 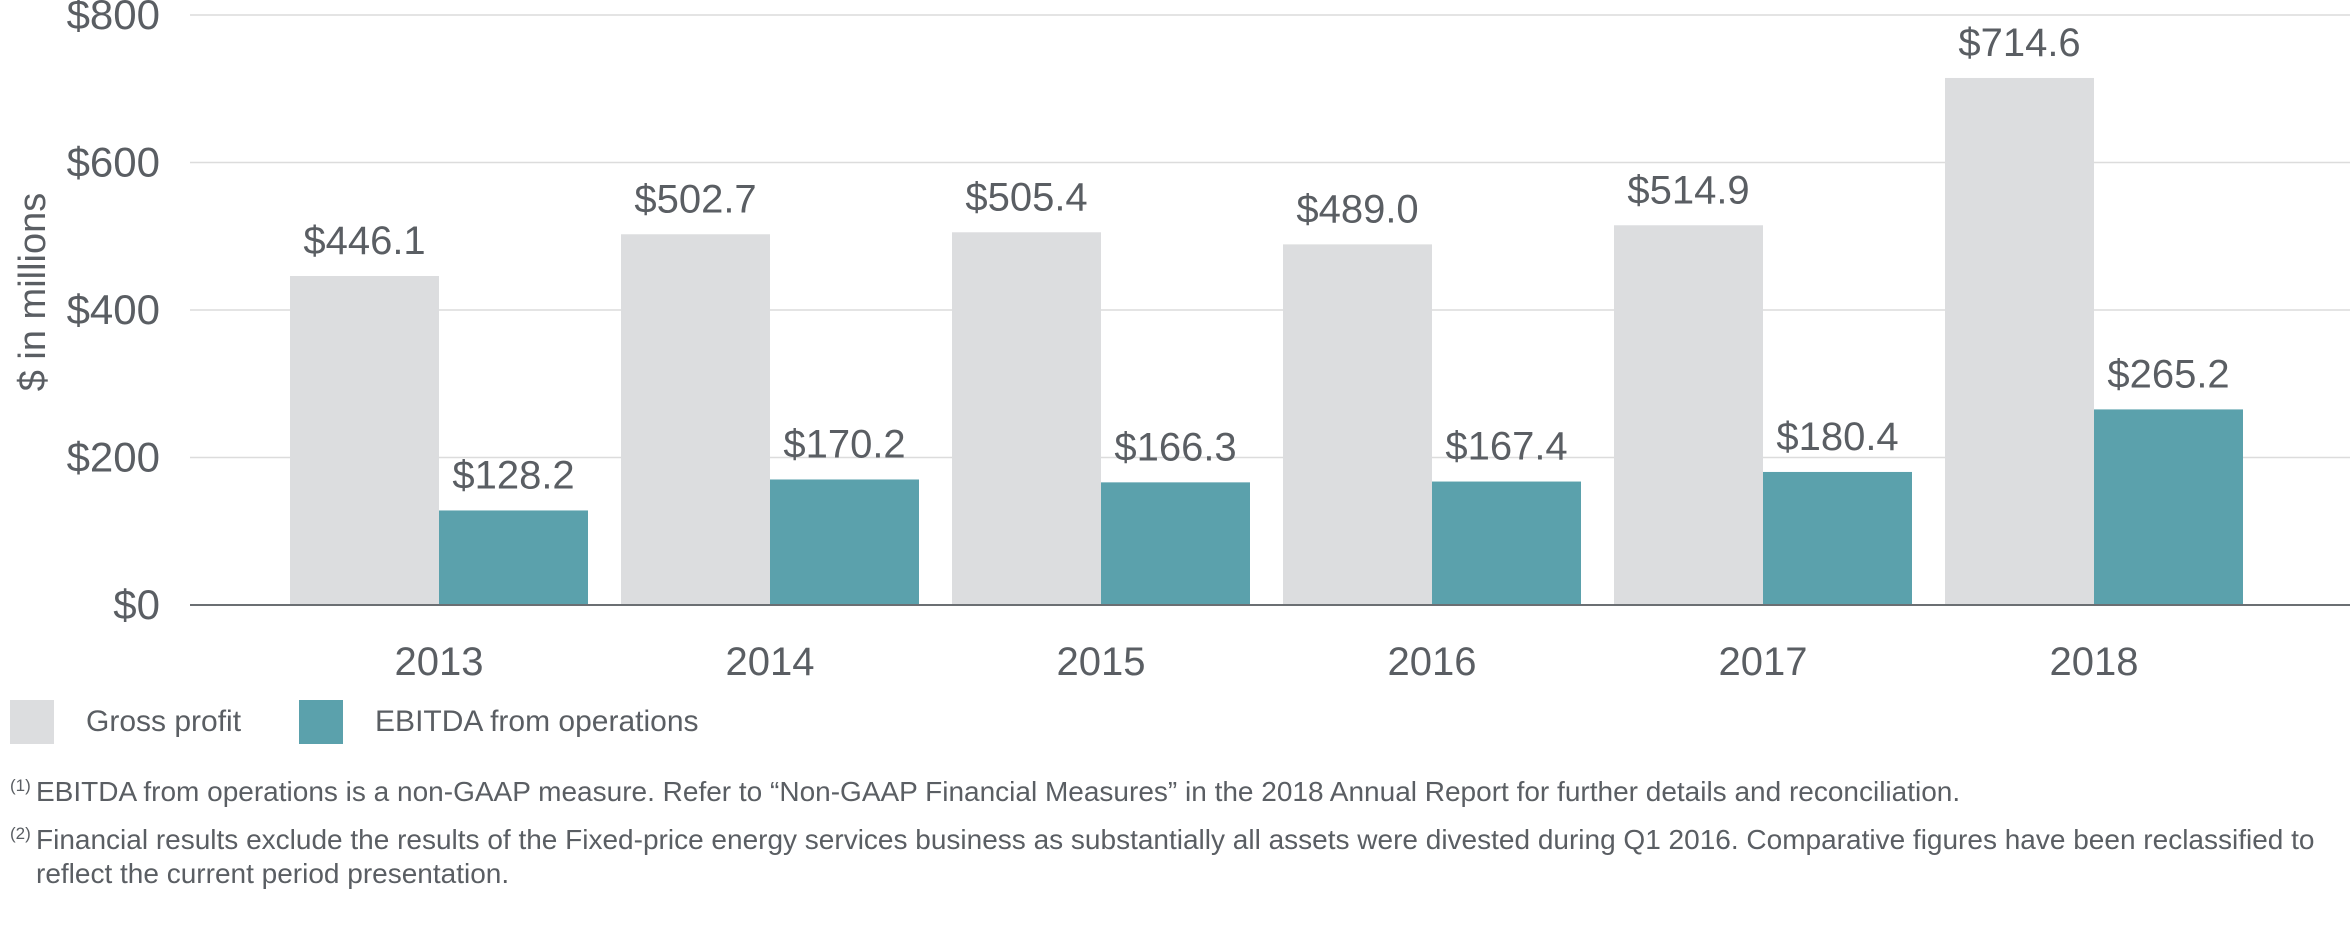 What do you see at coordinates (32, 722) in the screenshot?
I see `legend-swatch-gross-profit` at bounding box center [32, 722].